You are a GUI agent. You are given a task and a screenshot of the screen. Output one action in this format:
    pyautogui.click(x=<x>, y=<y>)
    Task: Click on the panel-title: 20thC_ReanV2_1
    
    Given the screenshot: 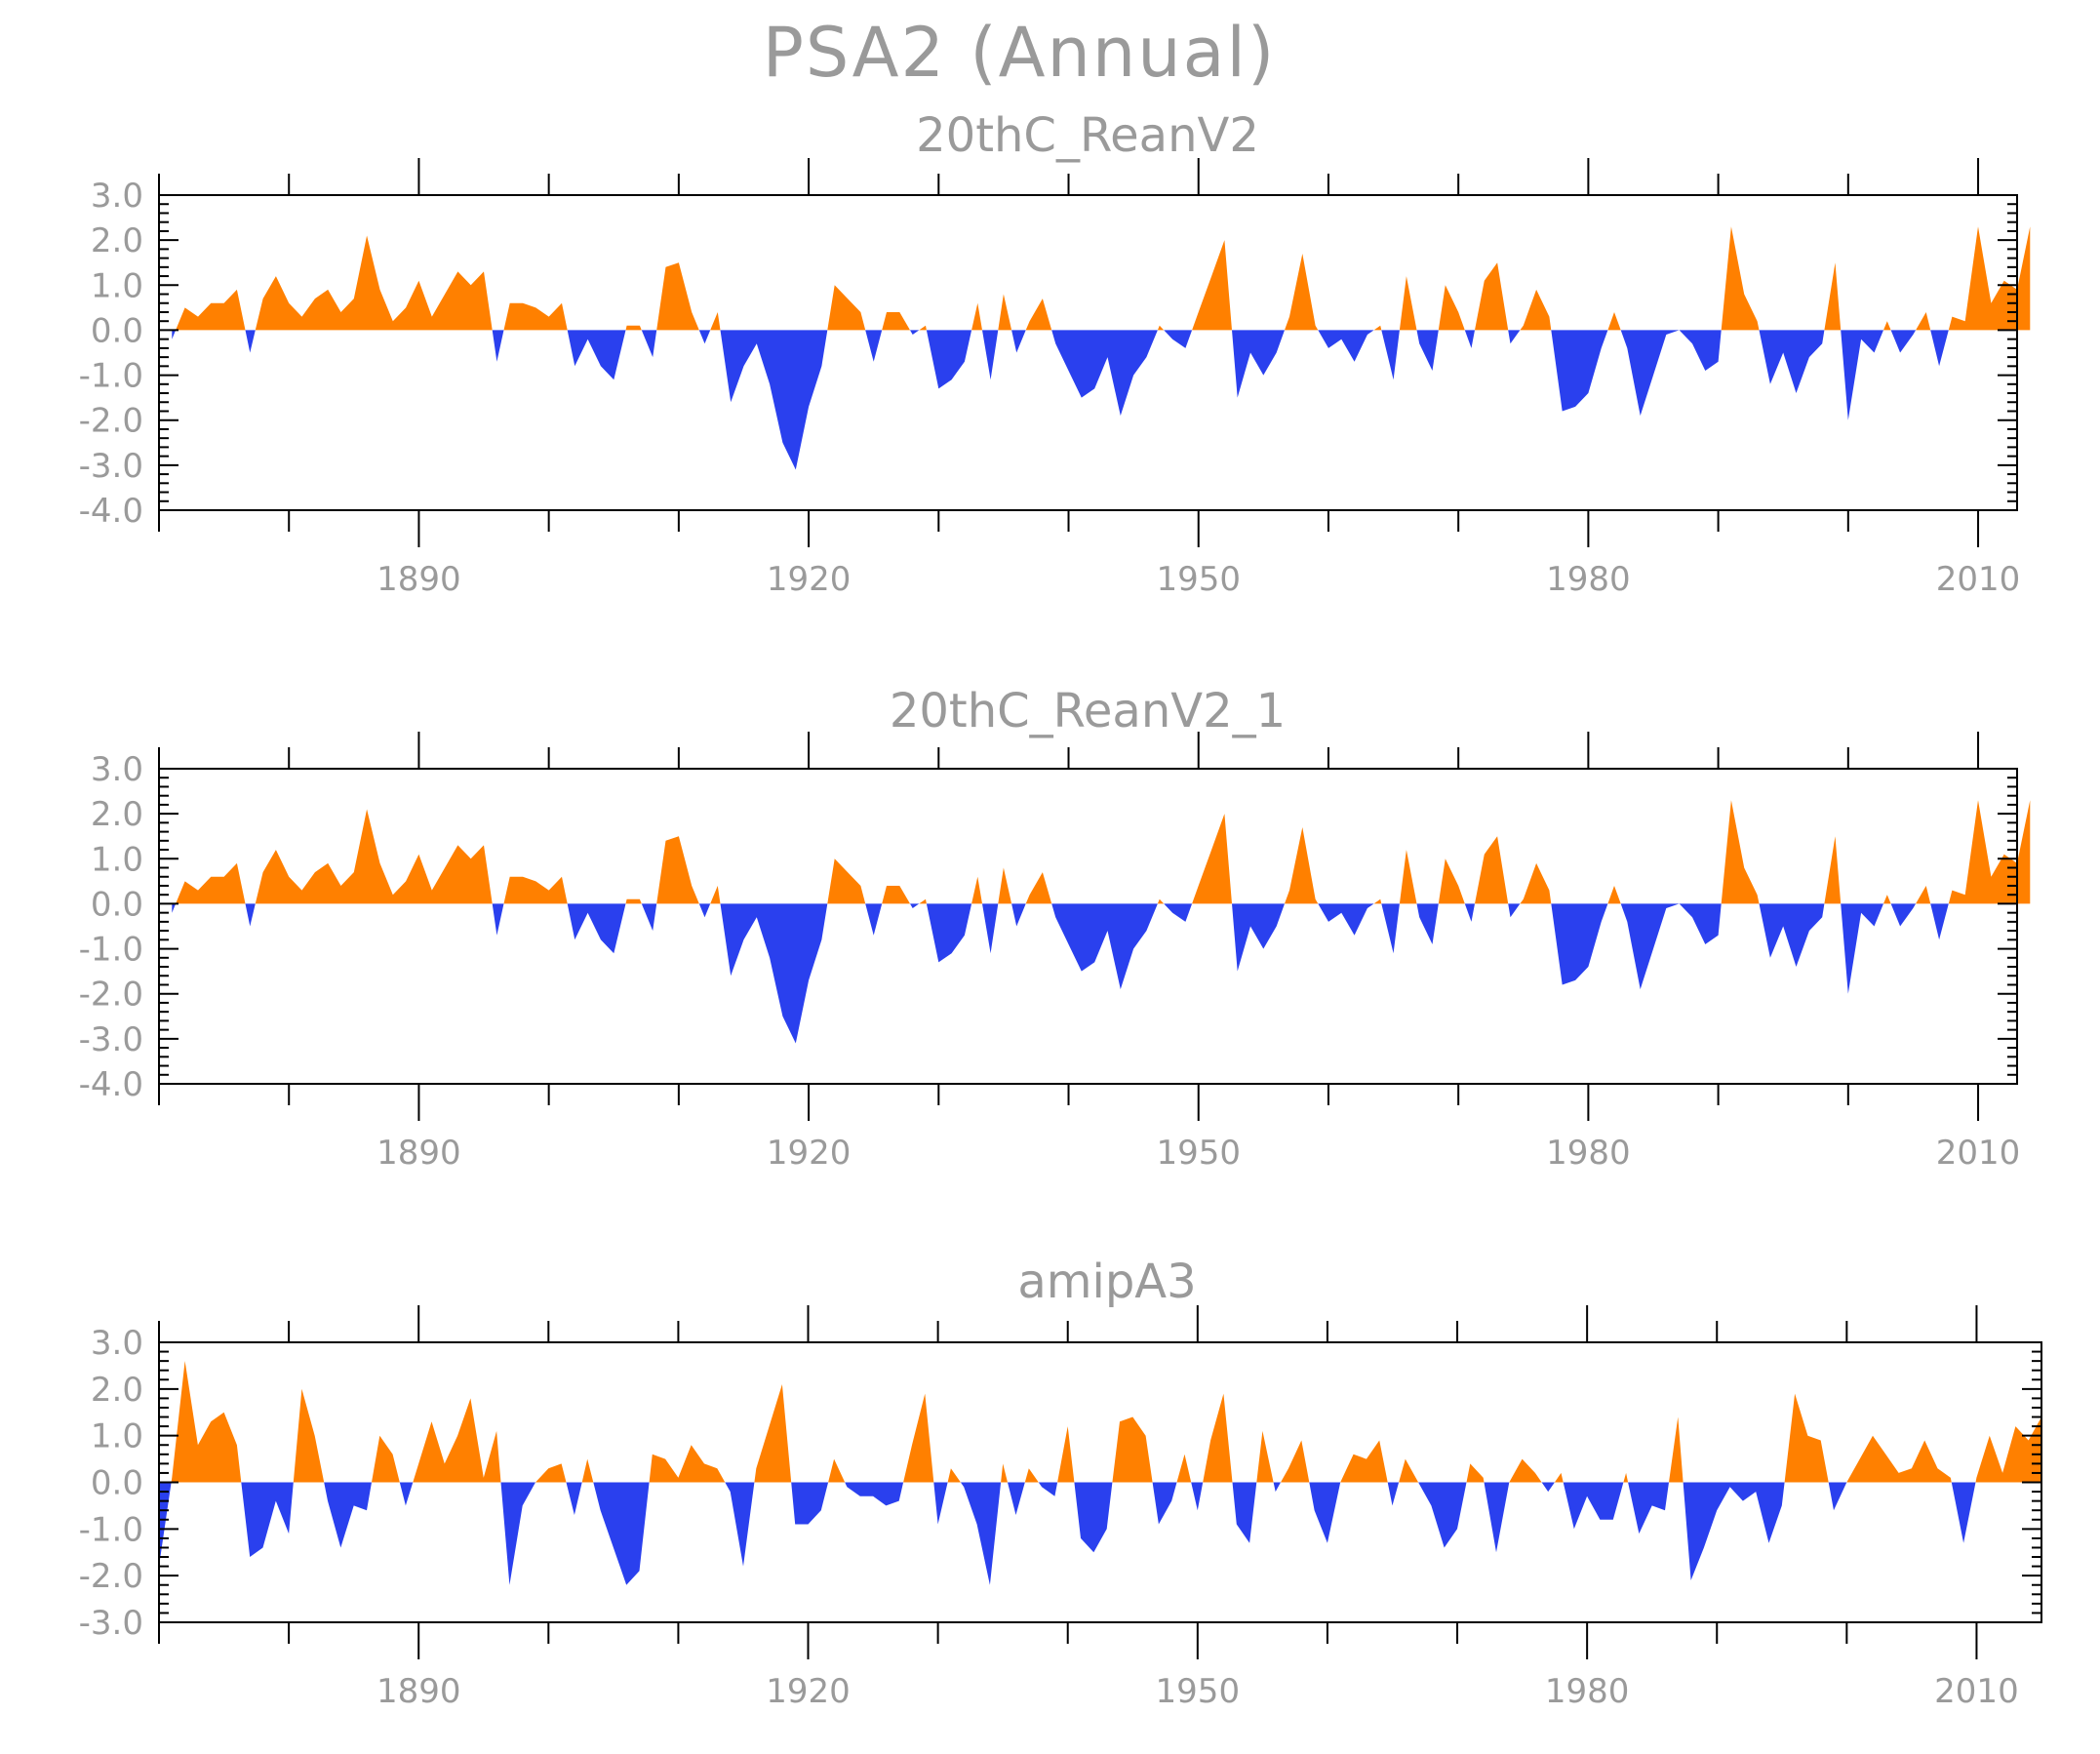 What is the action you would take?
    pyautogui.click(x=1088, y=711)
    